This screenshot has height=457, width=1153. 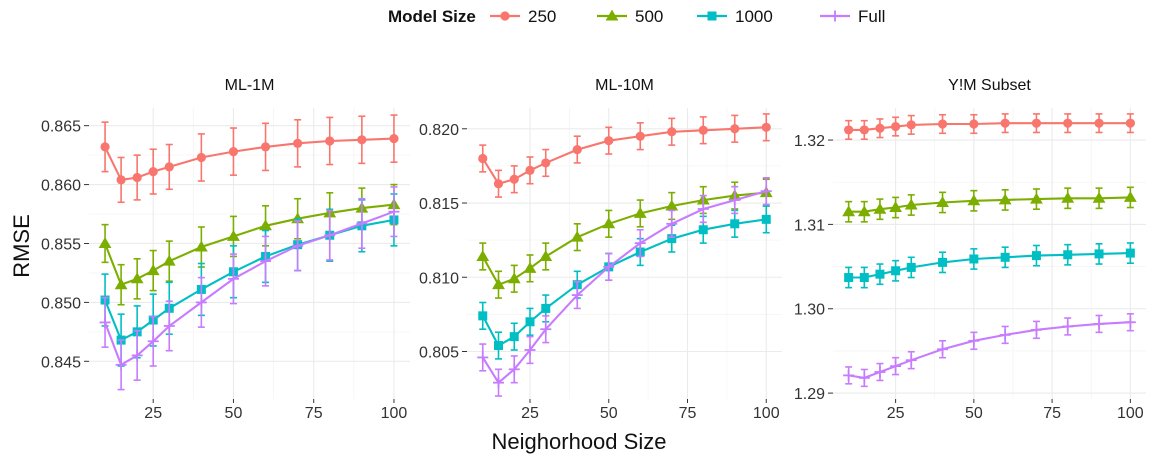 I want to click on y-tick-label: 0.845, so click(x=61, y=362).